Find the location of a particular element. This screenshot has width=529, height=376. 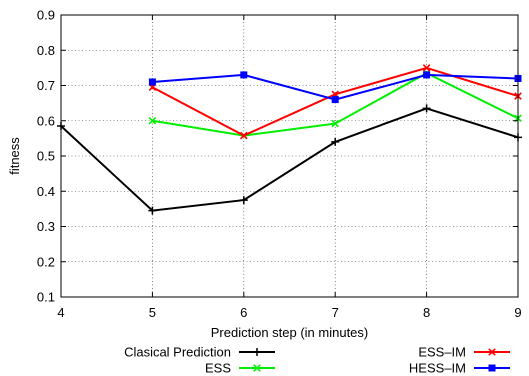

legend-label: HESS–IM is located at coordinates (437, 368).